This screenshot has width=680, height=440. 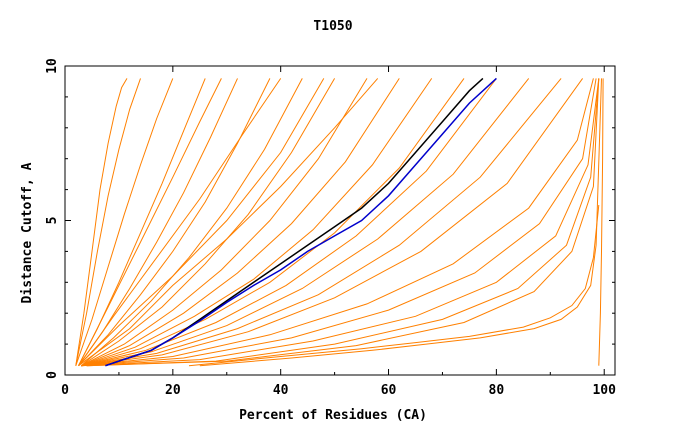 I want to click on x-tick-label: 100, so click(x=604, y=390).